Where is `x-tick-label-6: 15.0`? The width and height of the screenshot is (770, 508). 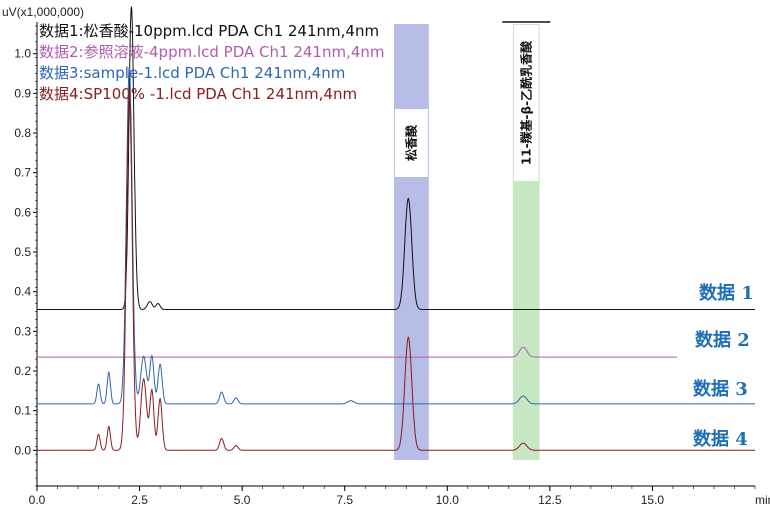 x-tick-label-6: 15.0 is located at coordinates (653, 500).